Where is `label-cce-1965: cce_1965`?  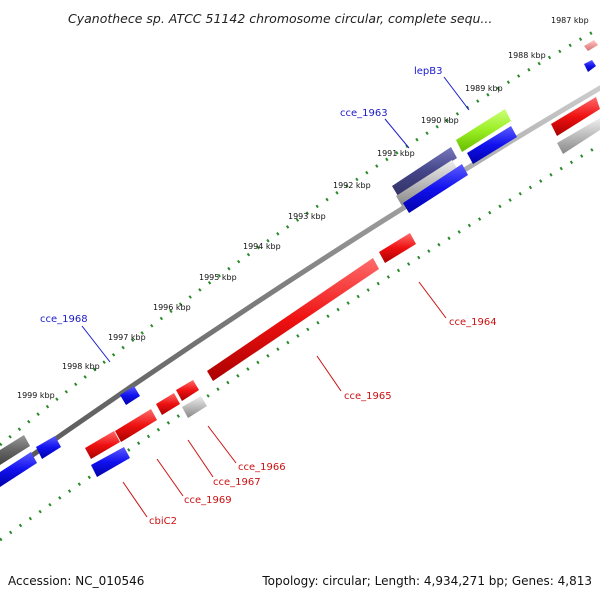 label-cce-1965: cce_1965 is located at coordinates (368, 396).